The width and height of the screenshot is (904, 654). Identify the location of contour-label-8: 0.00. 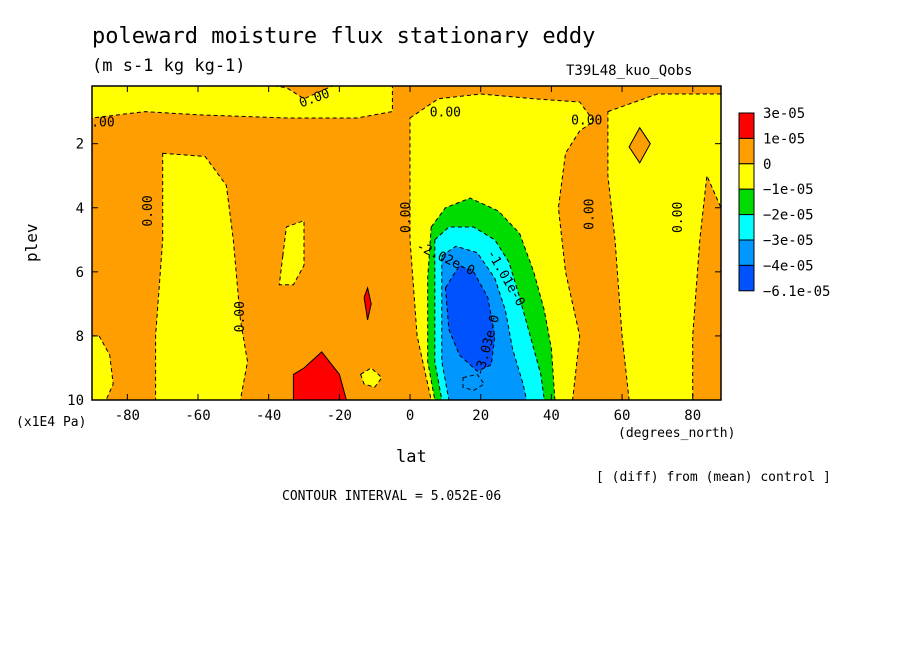
(678, 217).